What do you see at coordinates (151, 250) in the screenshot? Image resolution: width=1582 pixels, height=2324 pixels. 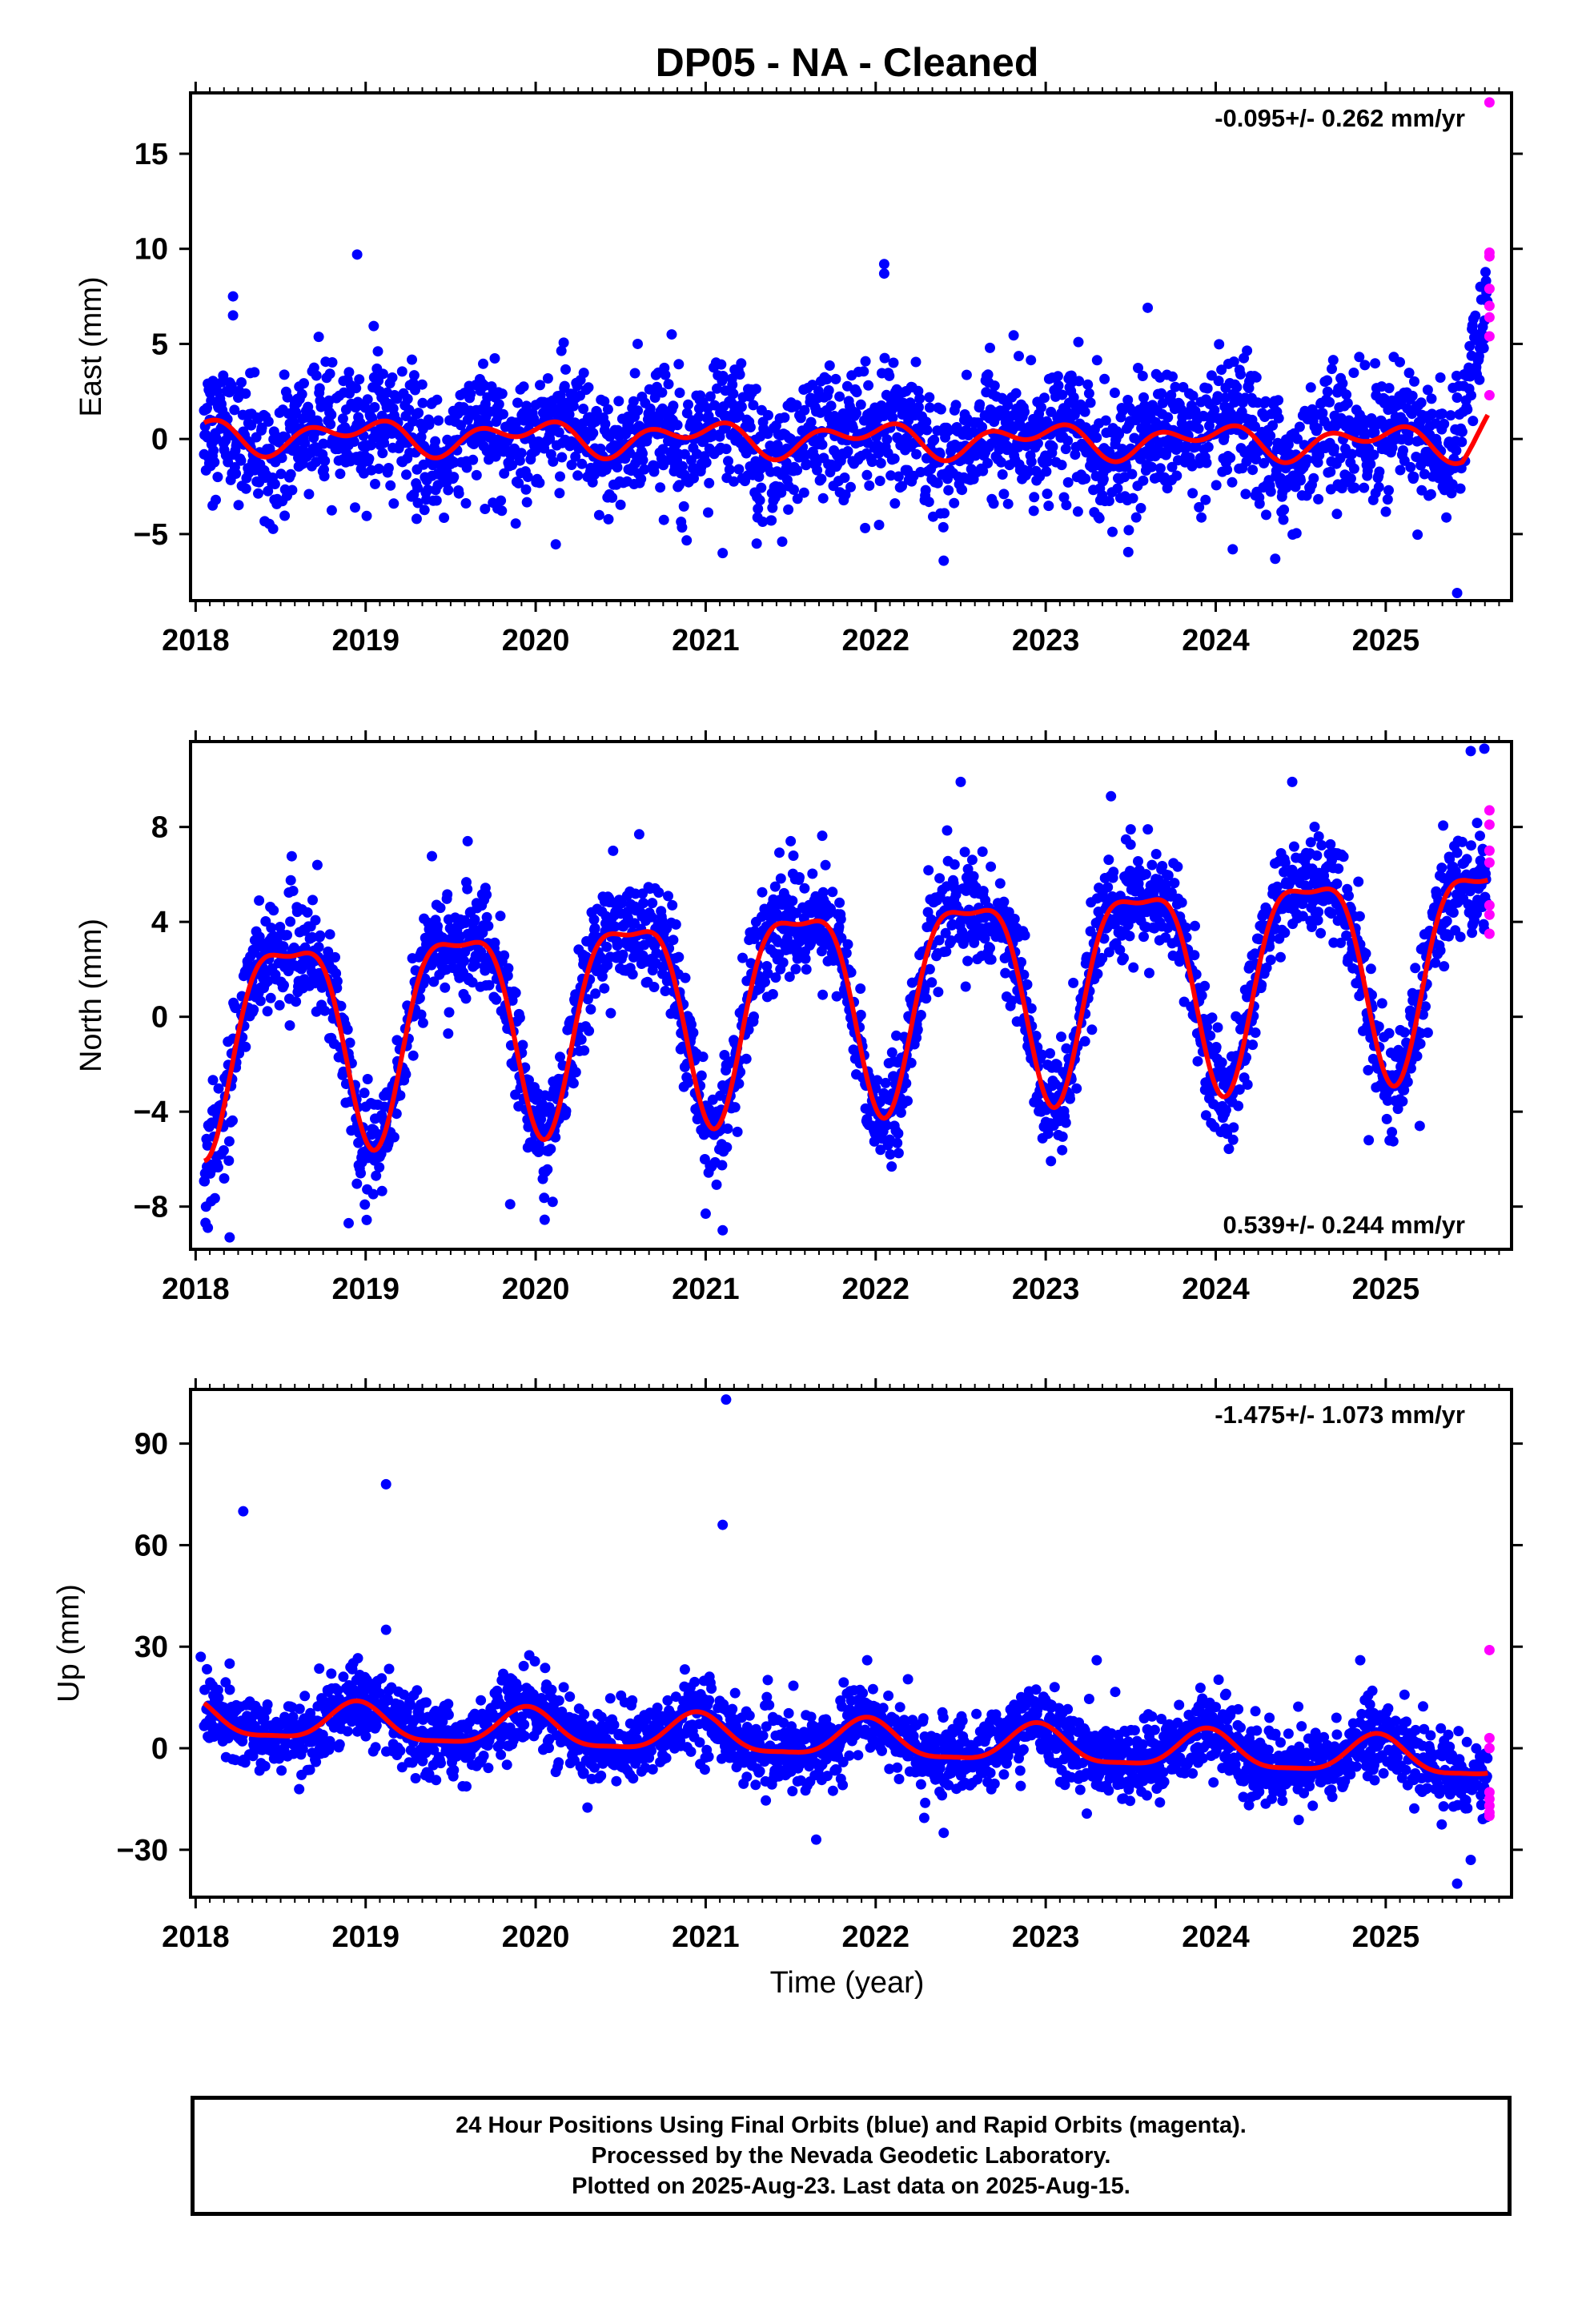 I see `y-tick-label: 10` at bounding box center [151, 250].